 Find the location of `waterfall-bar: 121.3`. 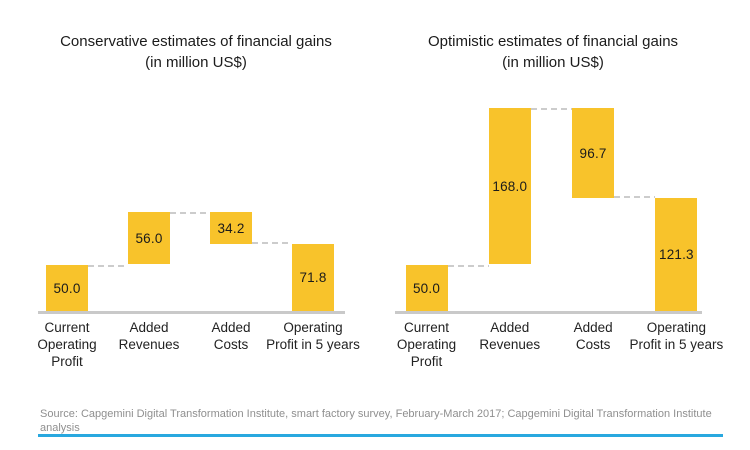

waterfall-bar: 121.3 is located at coordinates (676, 254).